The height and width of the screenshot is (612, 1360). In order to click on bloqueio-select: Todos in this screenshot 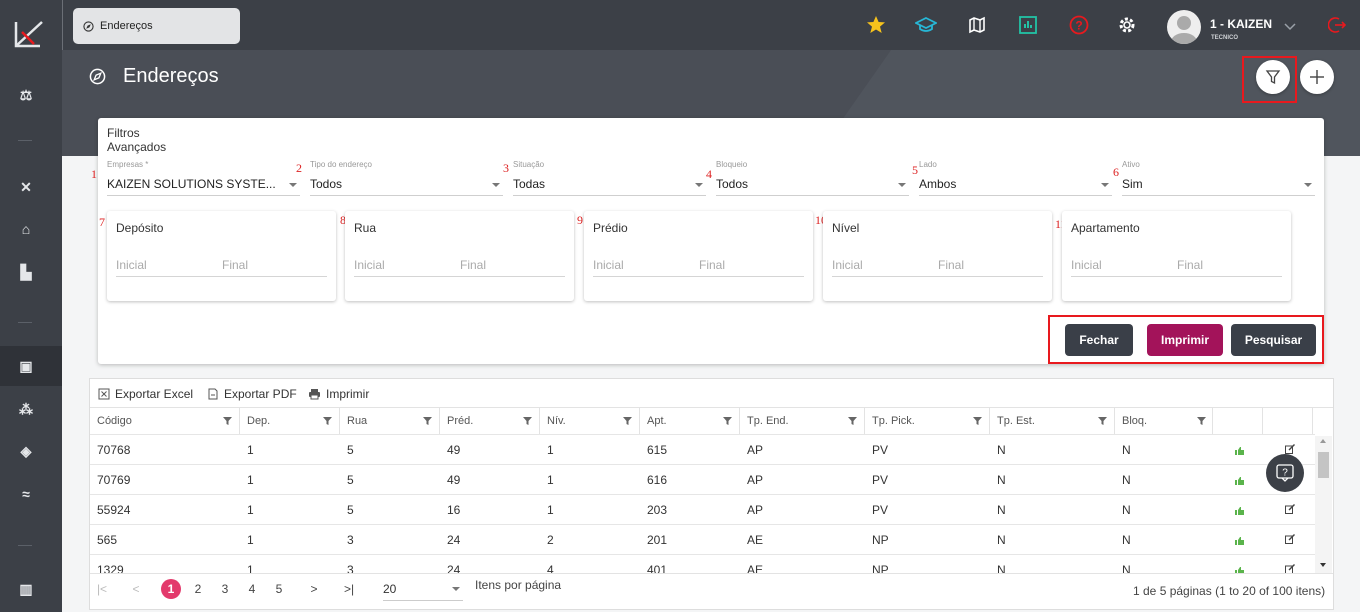, I will do `click(732, 184)`.